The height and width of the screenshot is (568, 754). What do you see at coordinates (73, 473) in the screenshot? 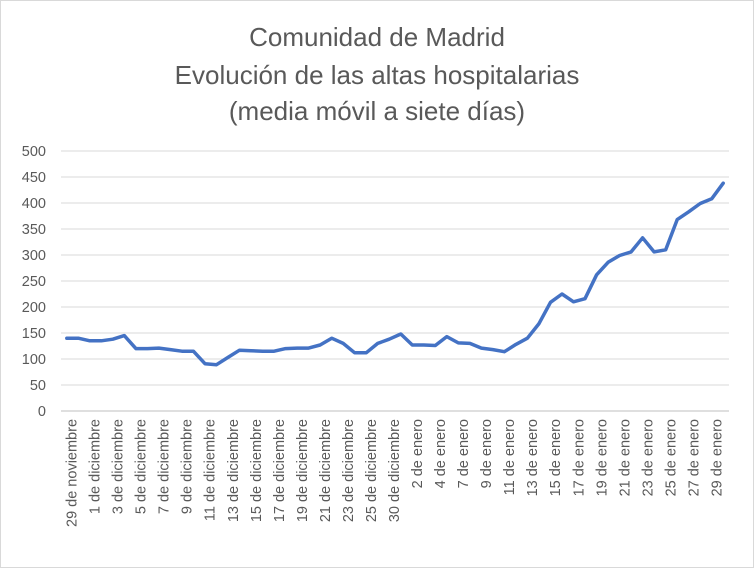
I see `x-tick-label: 29 de noviembre` at bounding box center [73, 473].